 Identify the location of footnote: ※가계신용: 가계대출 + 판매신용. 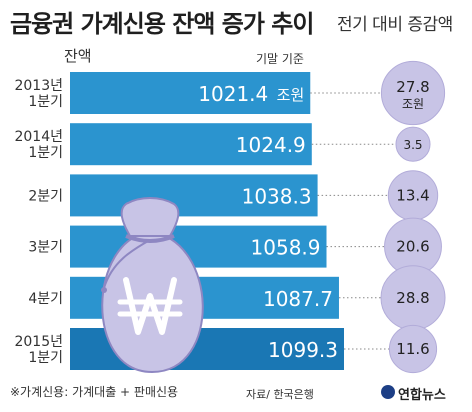
(94, 392).